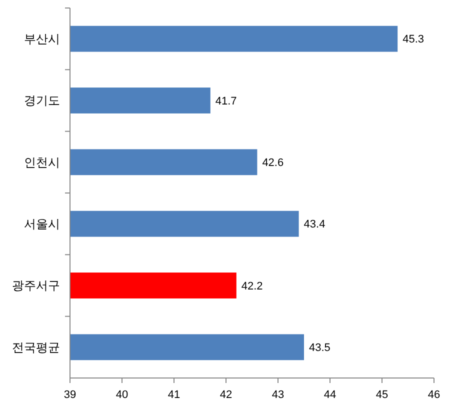 The image size is (451, 418). Describe the element at coordinates (42, 101) in the screenshot. I see `y-tick-label: 경기도` at that location.